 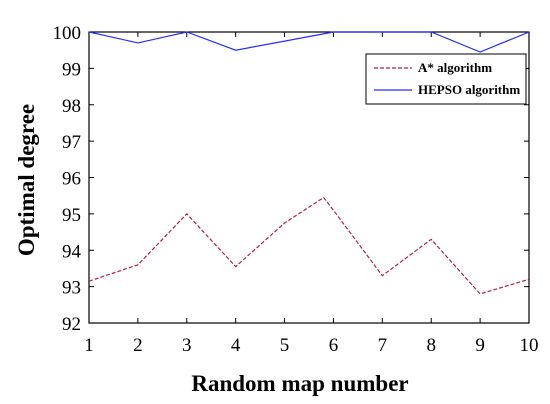 I want to click on y-tick-labels: 92 93 94 95 96 97 98 99 100, so click(x=67, y=179).